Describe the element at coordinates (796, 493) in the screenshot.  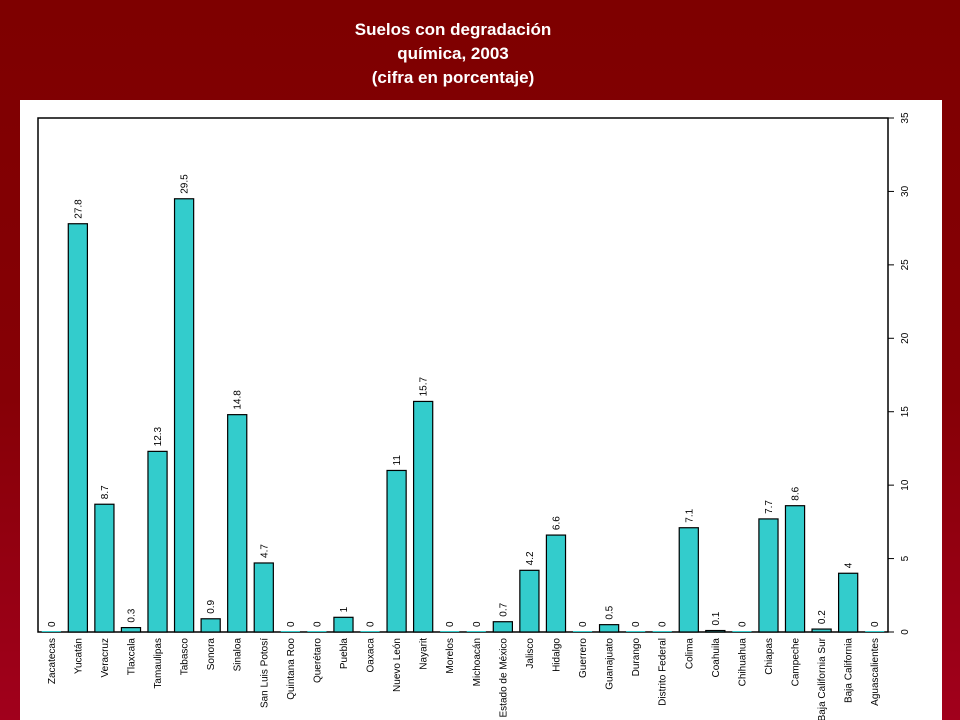
I see `value-label-28: 8.6` at that location.